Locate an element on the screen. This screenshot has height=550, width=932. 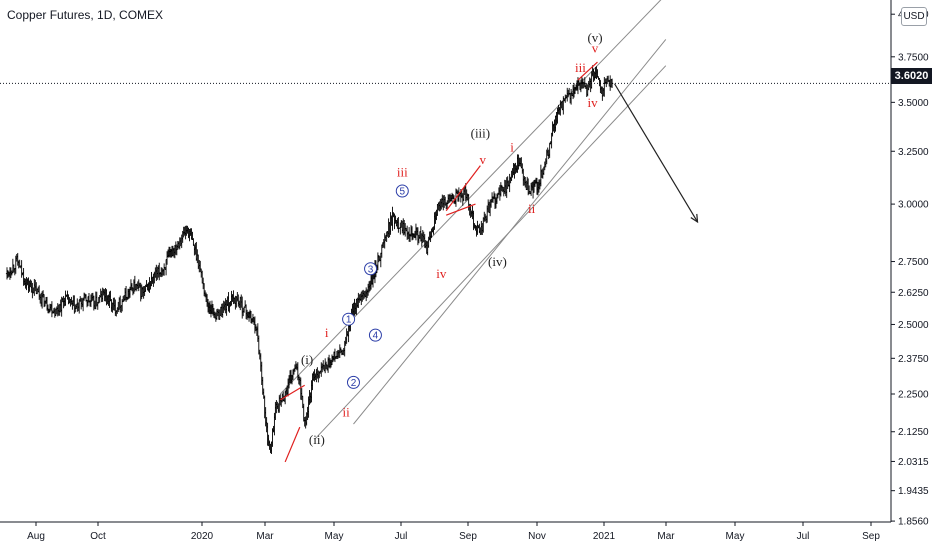
wave-label-circled: 5 is located at coordinates (402, 191).